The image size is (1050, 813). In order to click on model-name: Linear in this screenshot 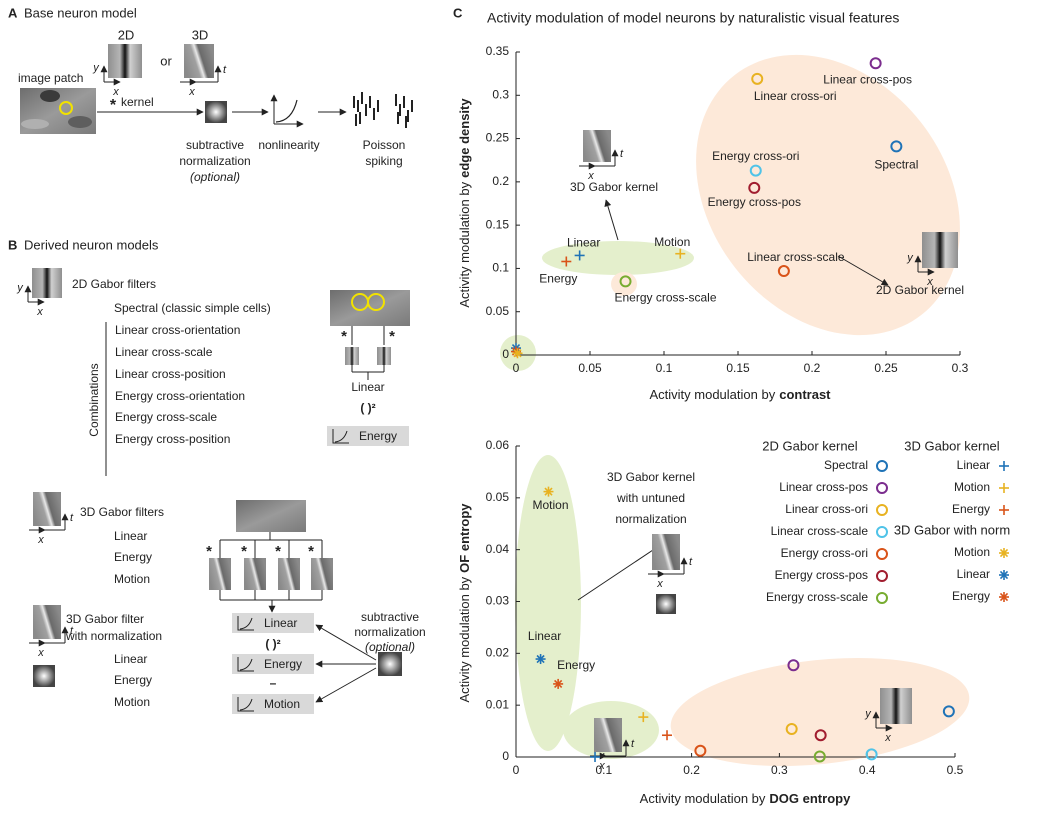, I will do `click(280, 623)`.